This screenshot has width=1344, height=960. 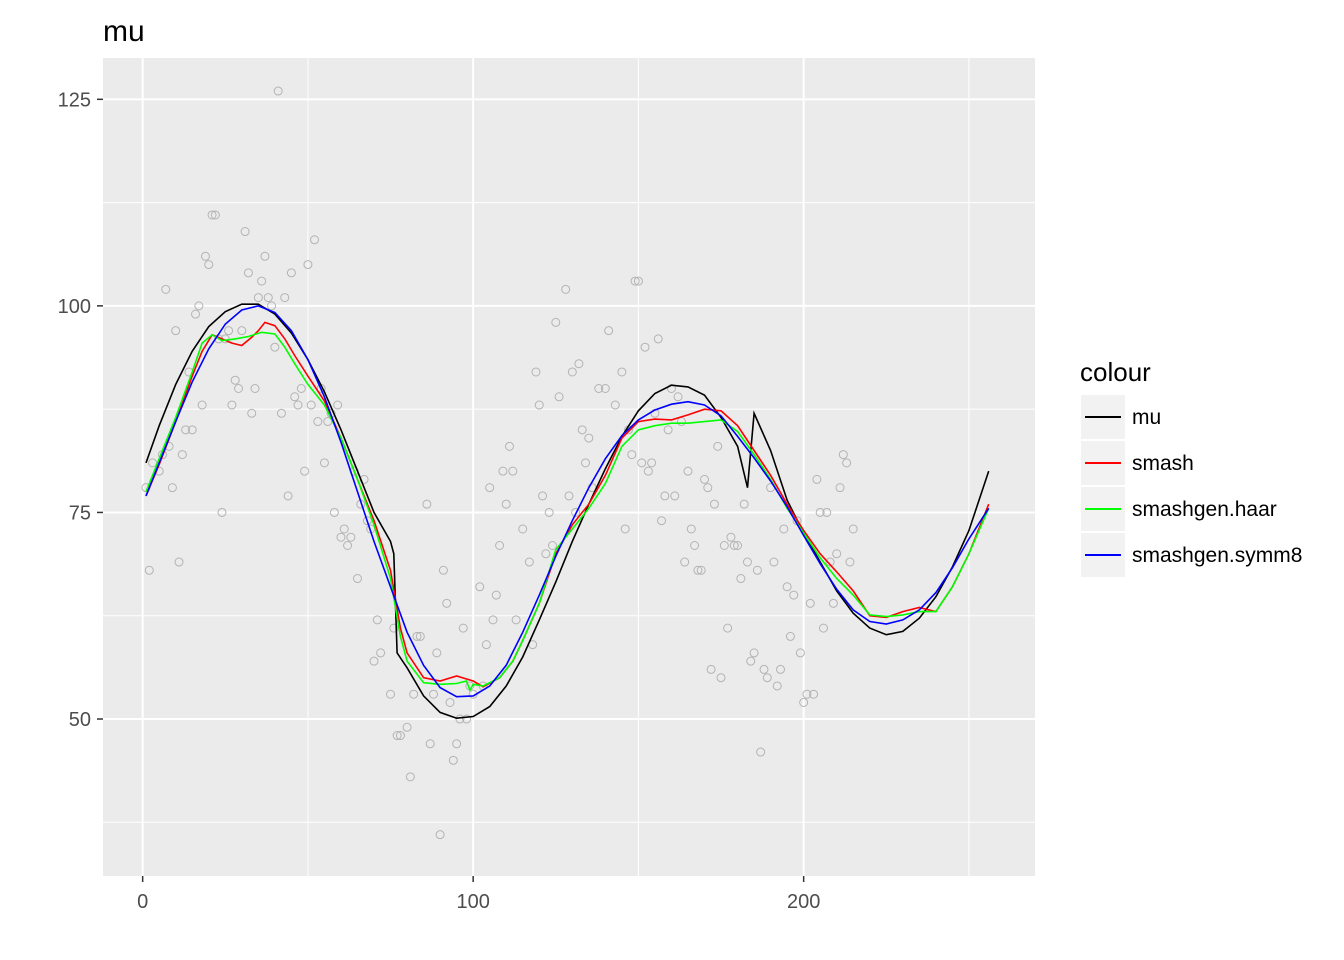 What do you see at coordinates (1115, 372) in the screenshot?
I see `legend-title: colour` at bounding box center [1115, 372].